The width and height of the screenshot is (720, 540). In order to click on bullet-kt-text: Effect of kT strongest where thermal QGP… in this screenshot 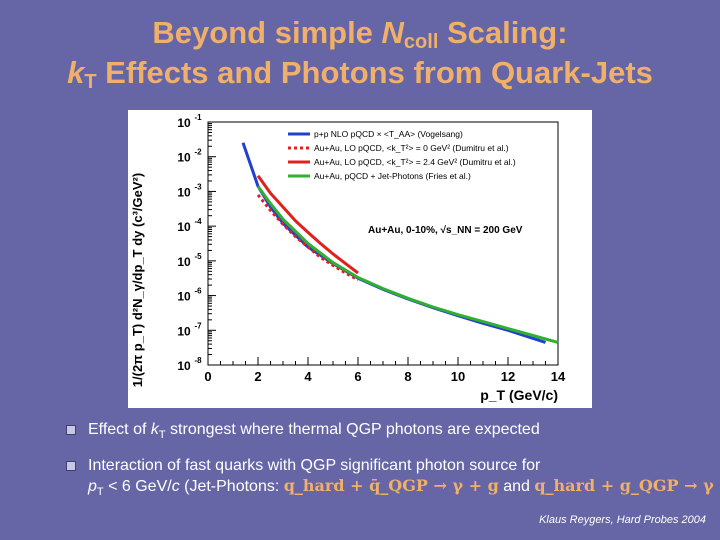, I will do `click(314, 431)`.